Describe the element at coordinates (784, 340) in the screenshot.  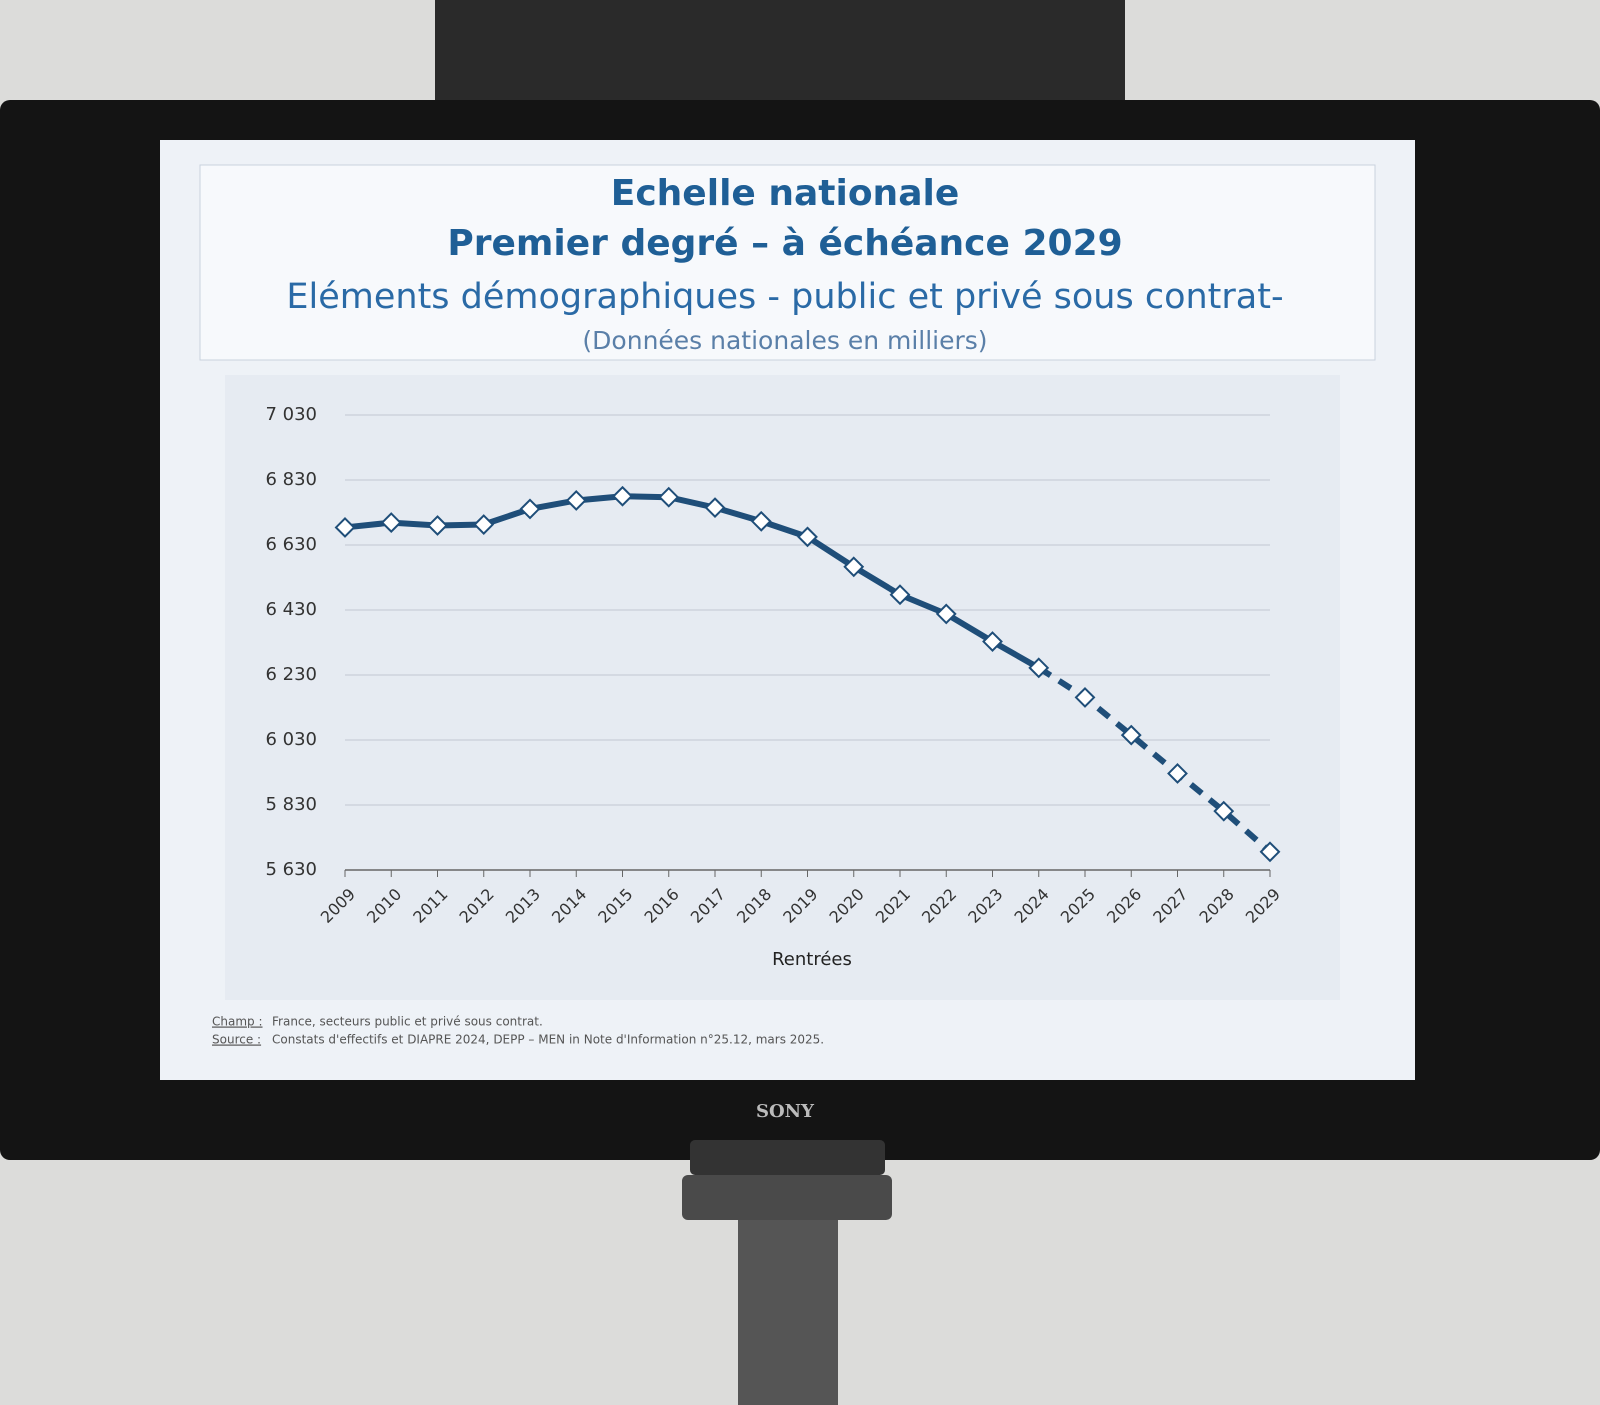
I see `unit-note: (Données nationales en milliers)` at that location.